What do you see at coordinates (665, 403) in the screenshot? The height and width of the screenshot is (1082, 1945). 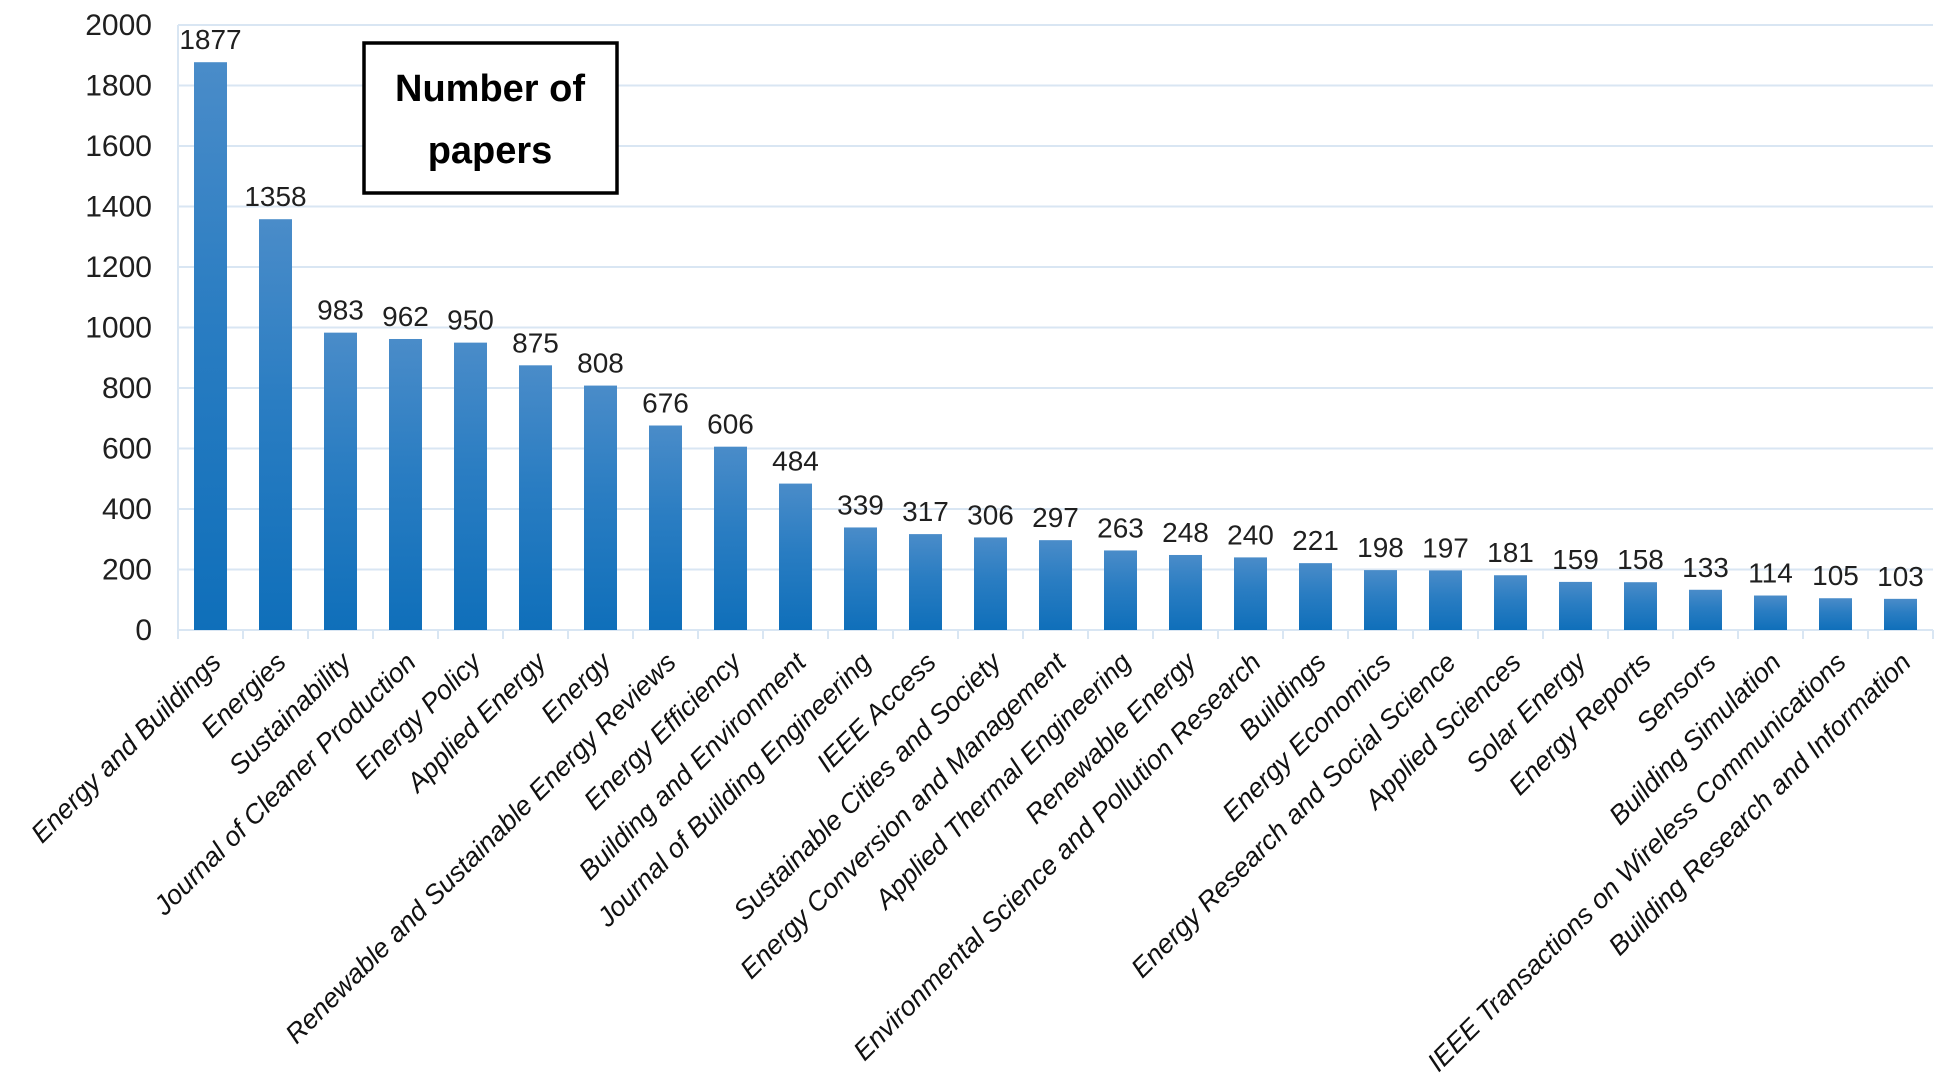 I see `bar-value-label: 676` at bounding box center [665, 403].